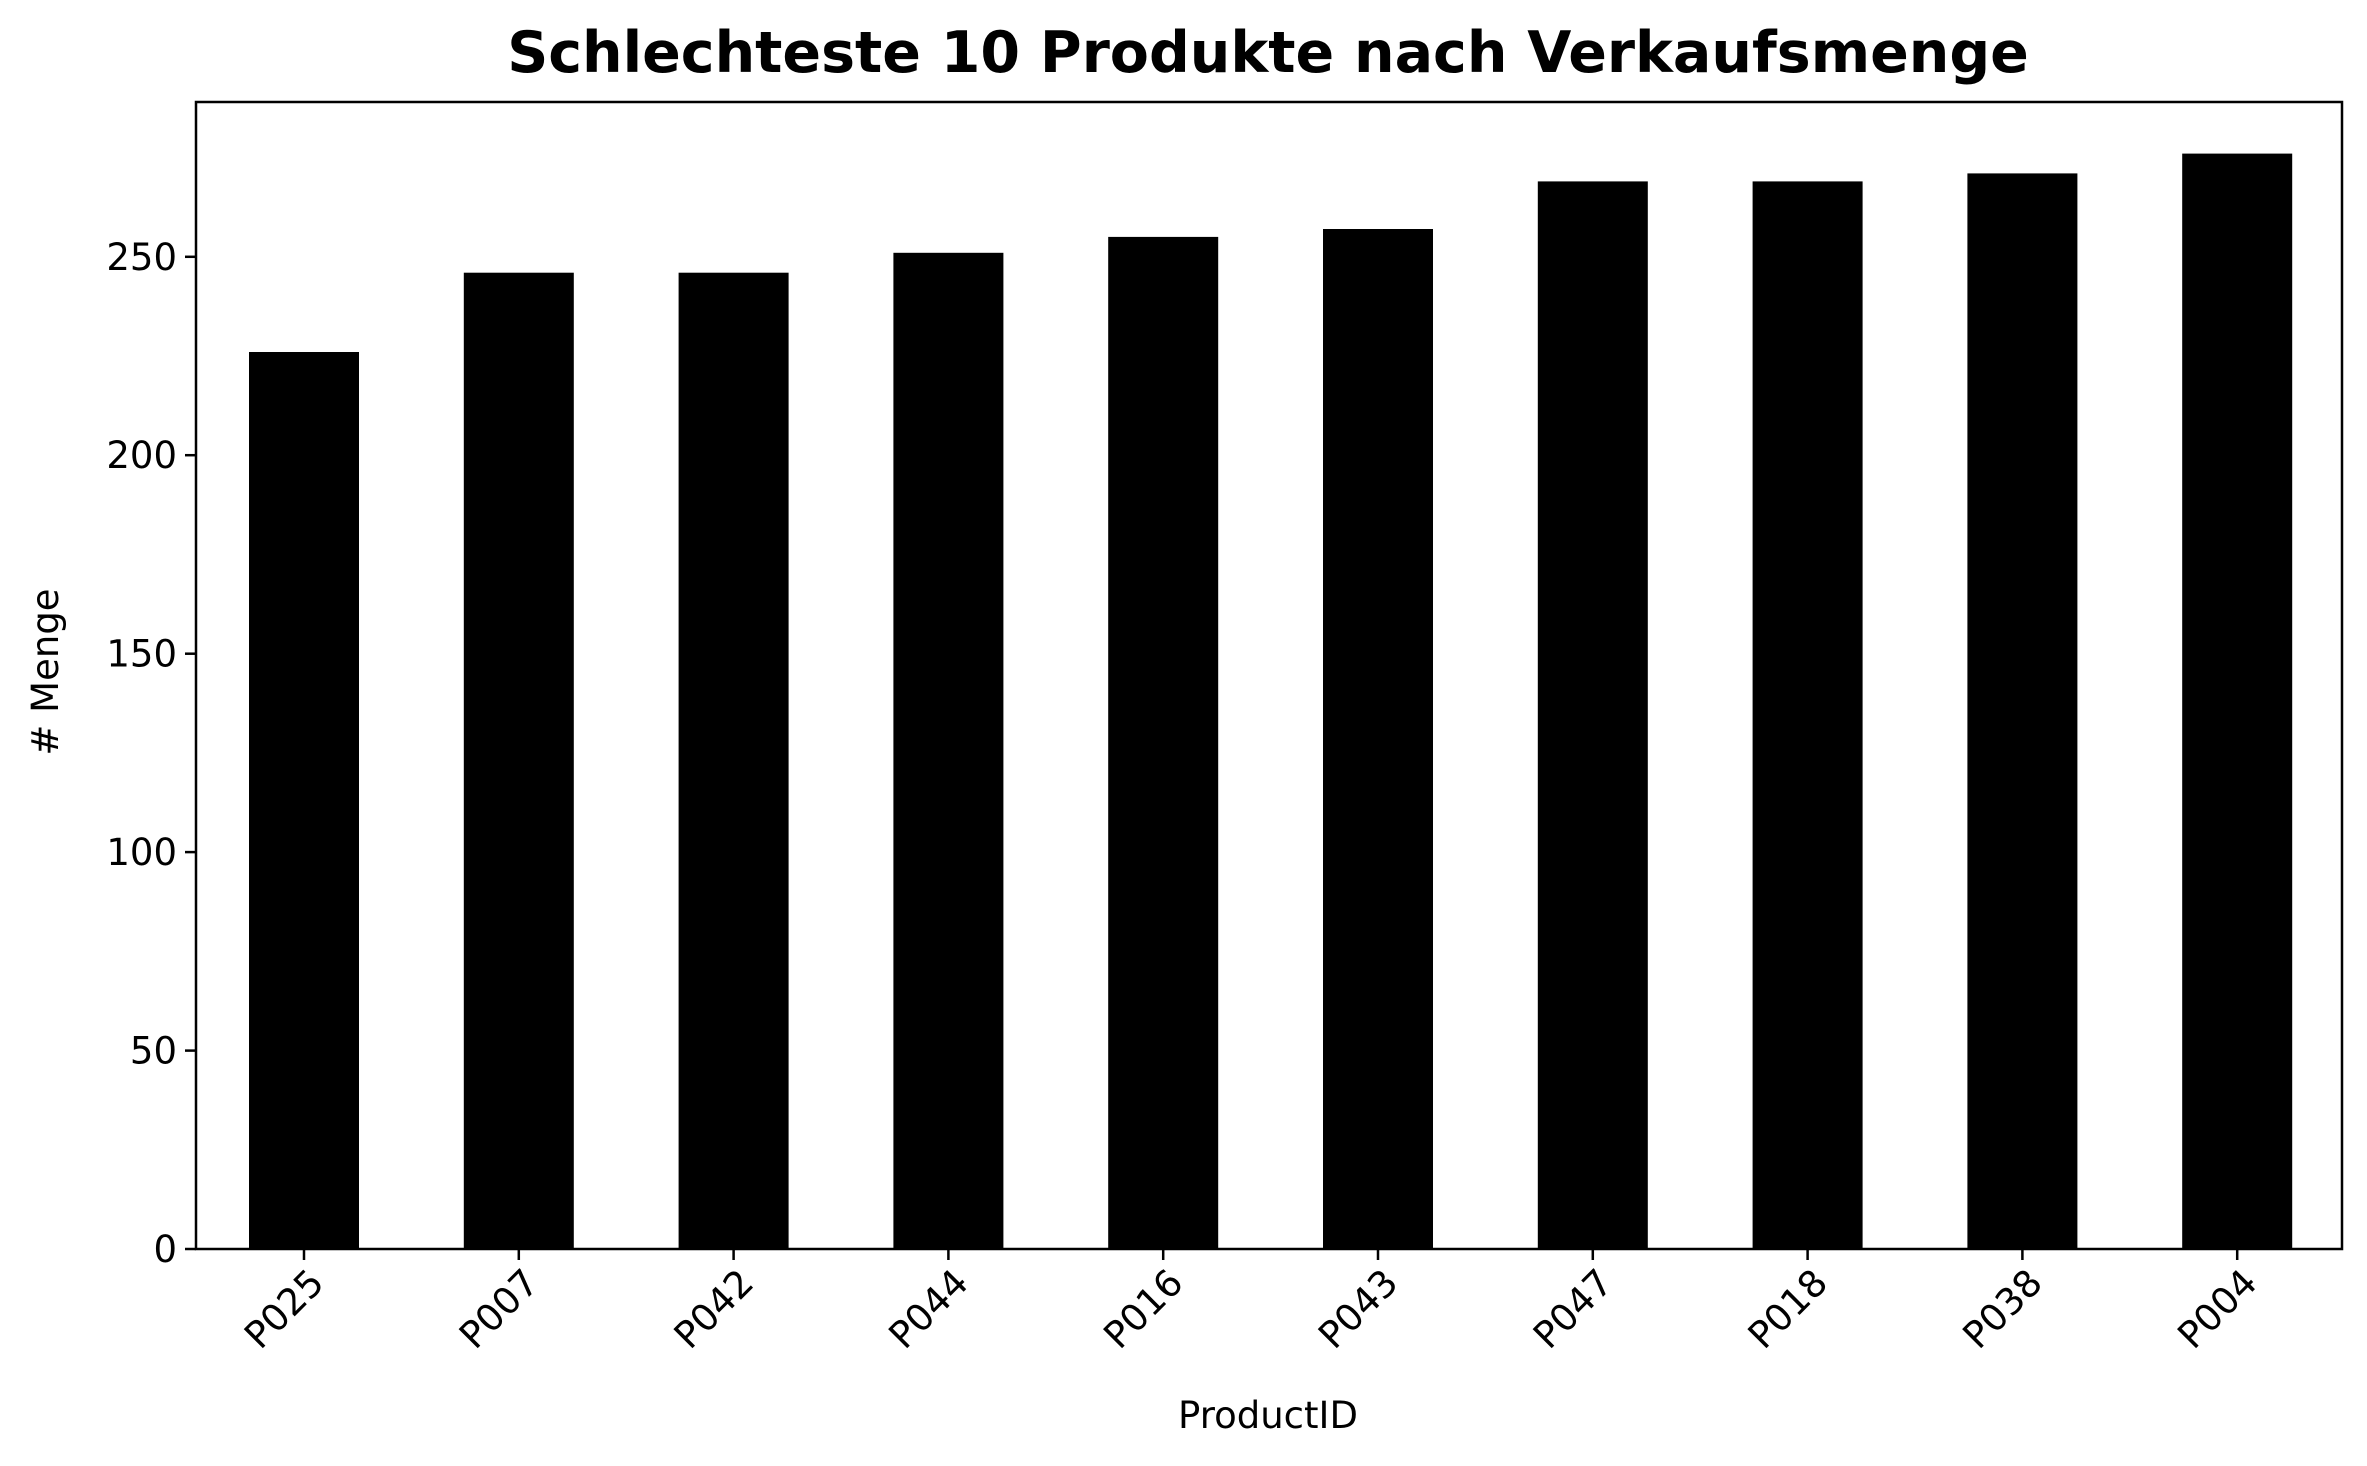  I want to click on bar-p025, so click(304, 800).